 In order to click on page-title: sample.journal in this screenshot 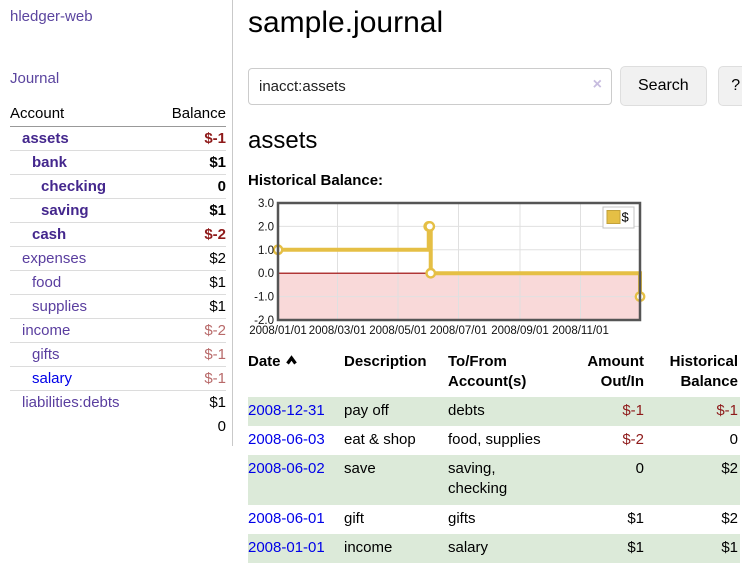, I will do `click(346, 22)`.